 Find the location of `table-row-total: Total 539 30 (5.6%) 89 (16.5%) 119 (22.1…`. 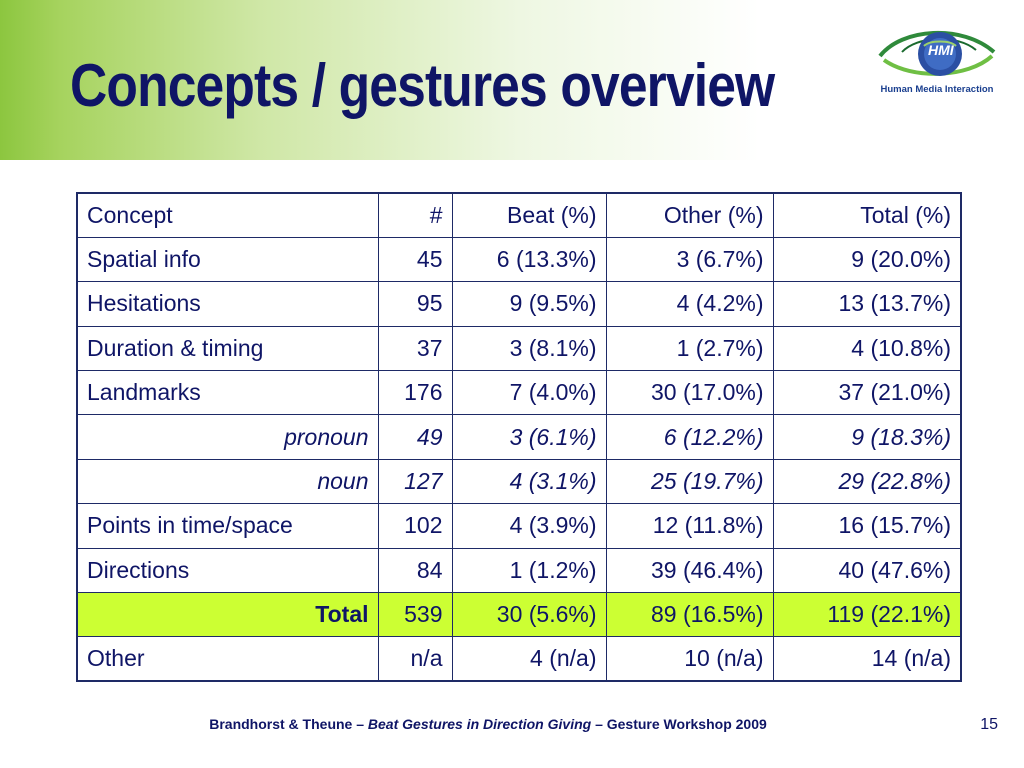

table-row-total: Total 539 30 (5.6%) 89 (16.5%) 119 (22.1… is located at coordinates (519, 615).